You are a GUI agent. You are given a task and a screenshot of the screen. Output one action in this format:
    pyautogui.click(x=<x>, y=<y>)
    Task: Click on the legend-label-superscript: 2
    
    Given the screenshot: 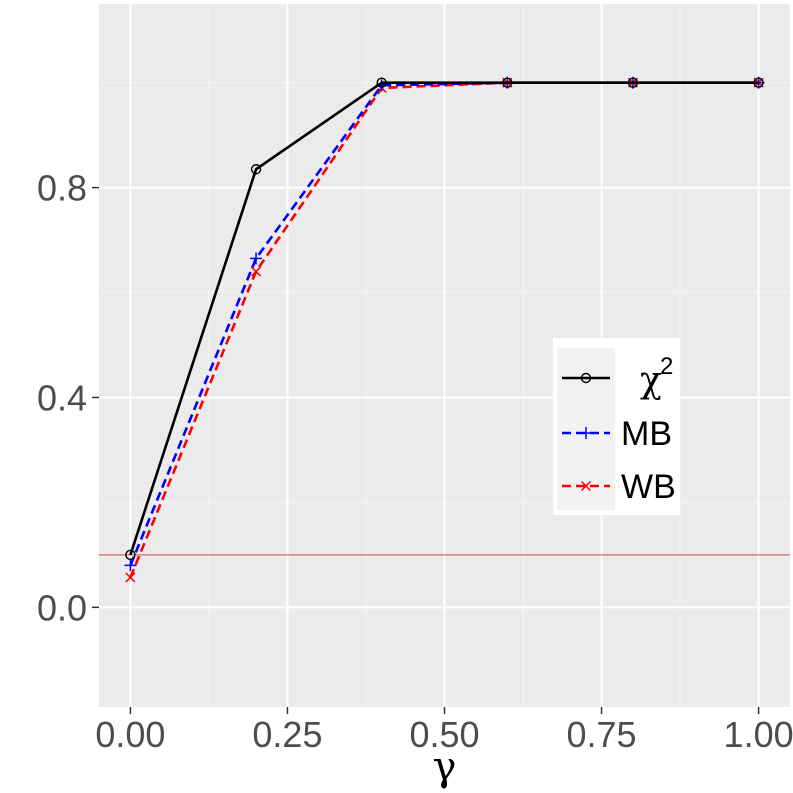 What is the action you would take?
    pyautogui.click(x=666, y=366)
    